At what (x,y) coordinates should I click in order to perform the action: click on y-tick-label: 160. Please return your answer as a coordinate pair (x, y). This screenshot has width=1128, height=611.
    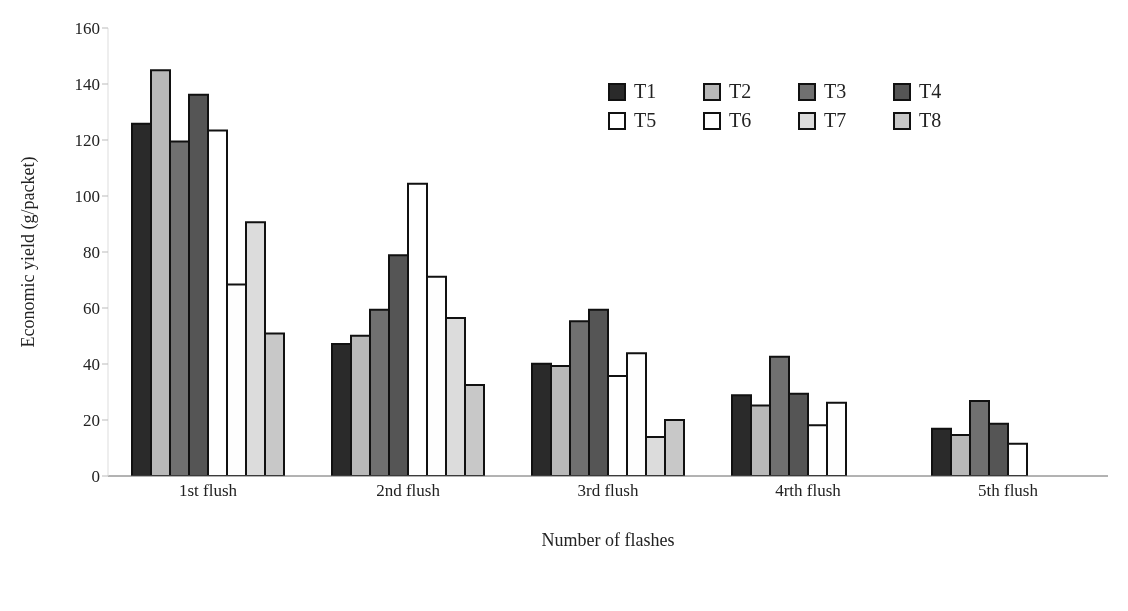
    Looking at the image, I should click on (87, 29).